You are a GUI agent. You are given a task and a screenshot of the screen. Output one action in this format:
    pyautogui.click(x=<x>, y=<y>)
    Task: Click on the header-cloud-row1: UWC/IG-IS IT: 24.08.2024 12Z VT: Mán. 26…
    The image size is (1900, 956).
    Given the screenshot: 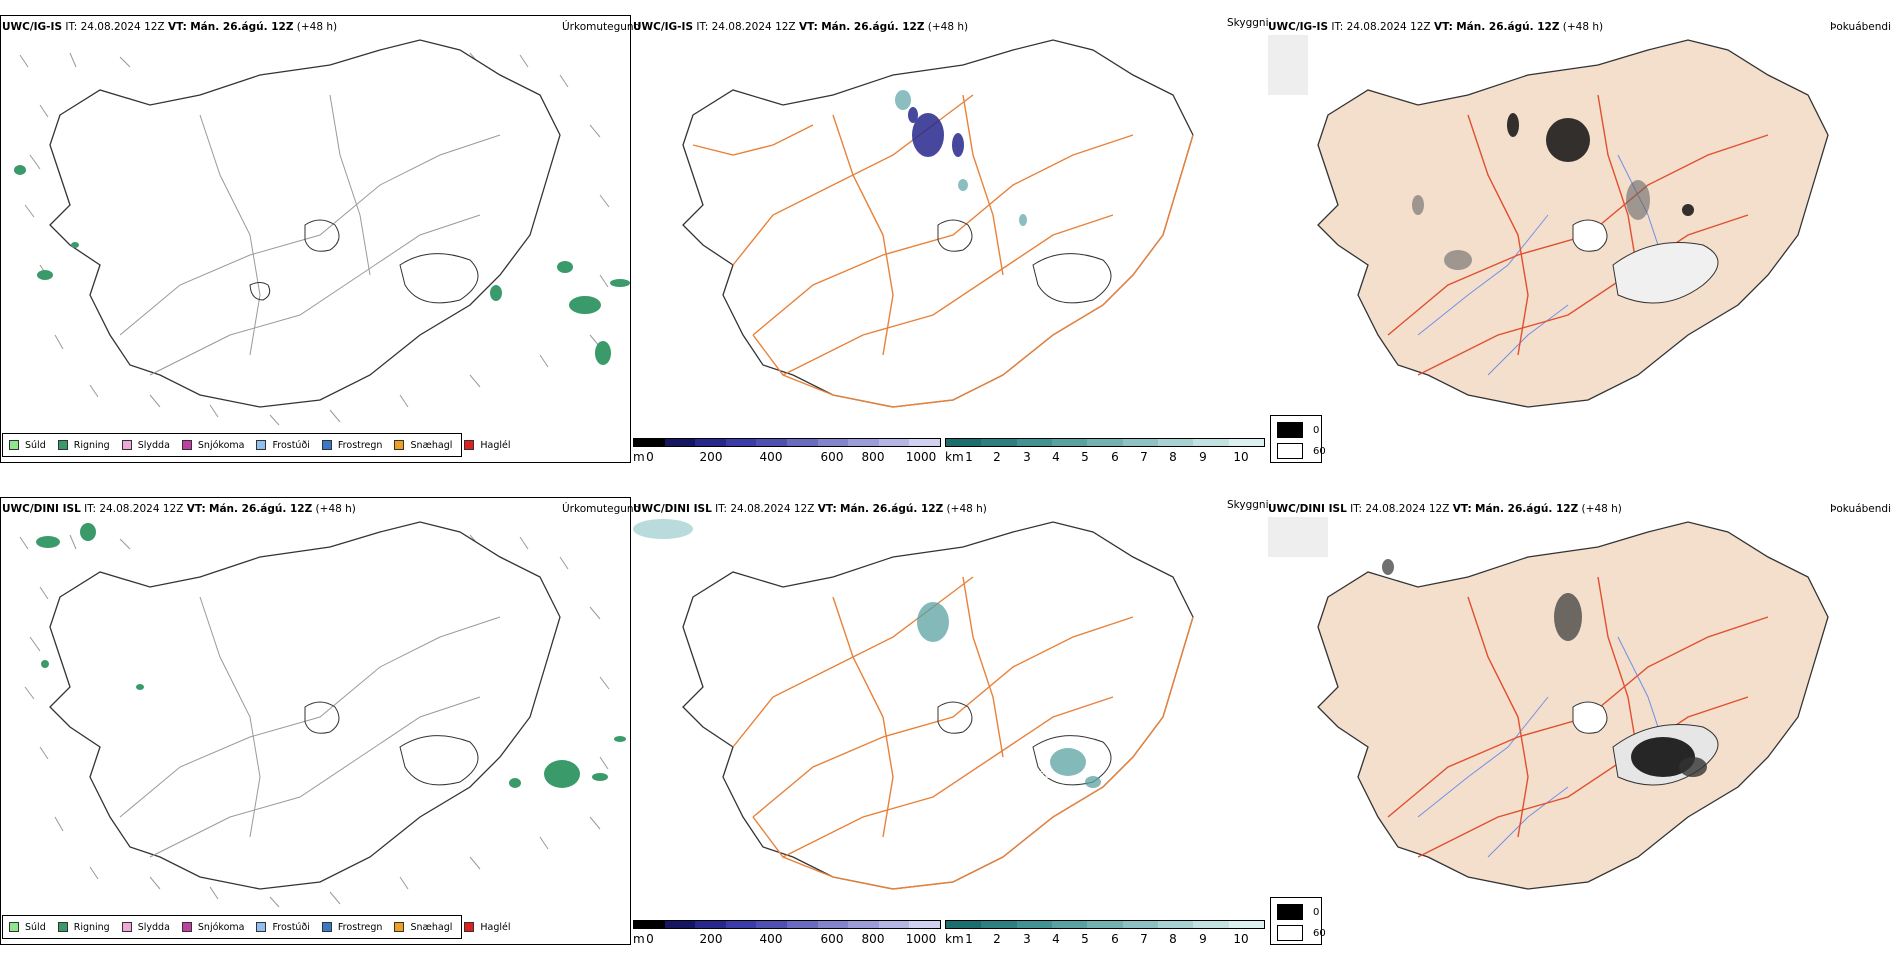 What is the action you would take?
    pyautogui.click(x=1436, y=27)
    